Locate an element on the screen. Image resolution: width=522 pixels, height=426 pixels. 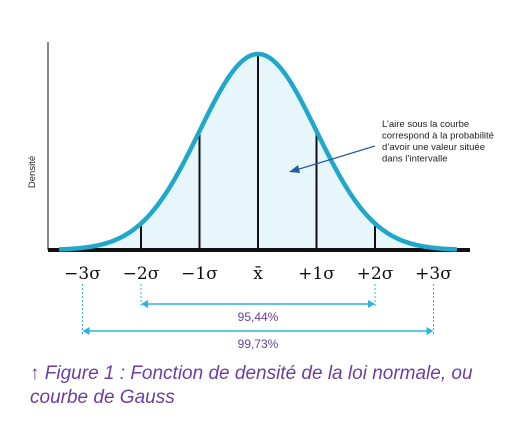
x-tick-label: +1σ is located at coordinates (316, 274).